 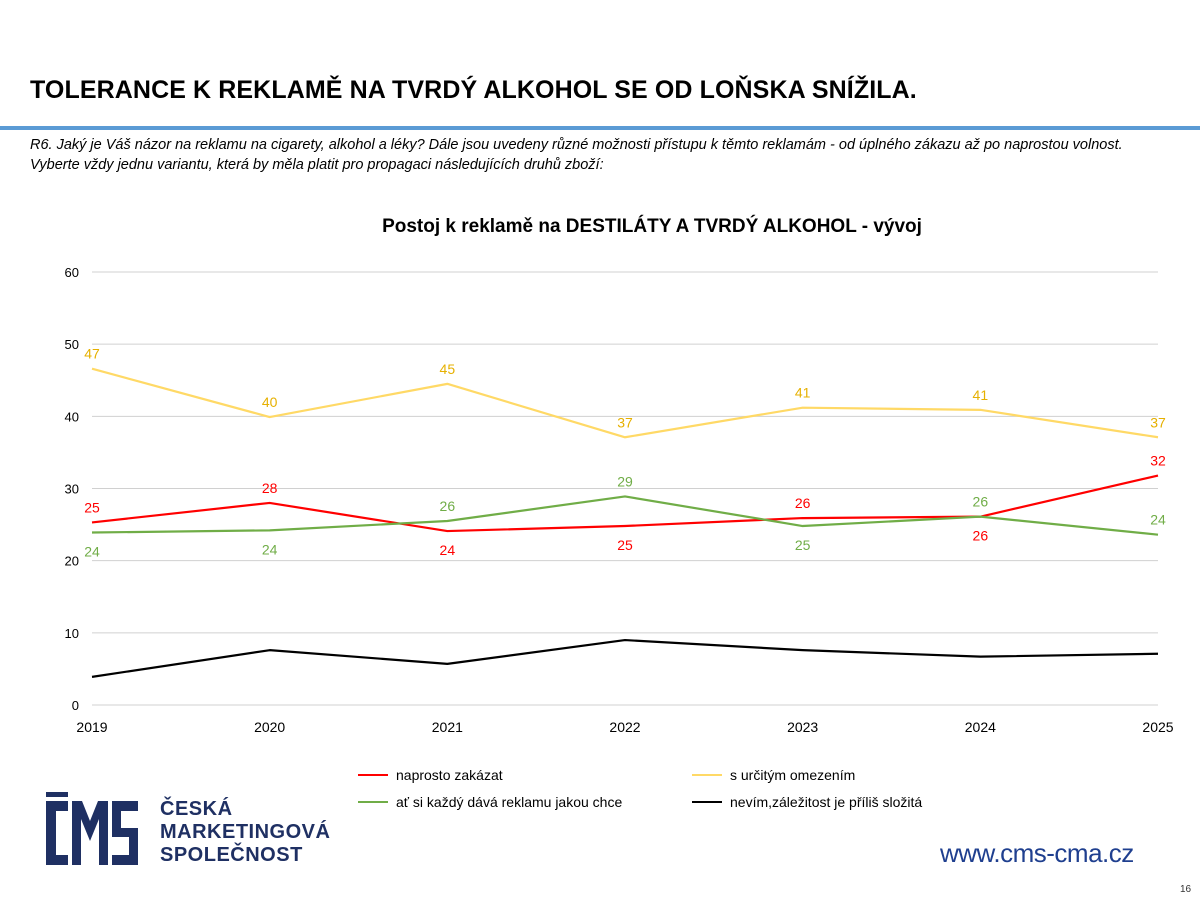 I want to click on x-tick-label: 2021, so click(x=447, y=727).